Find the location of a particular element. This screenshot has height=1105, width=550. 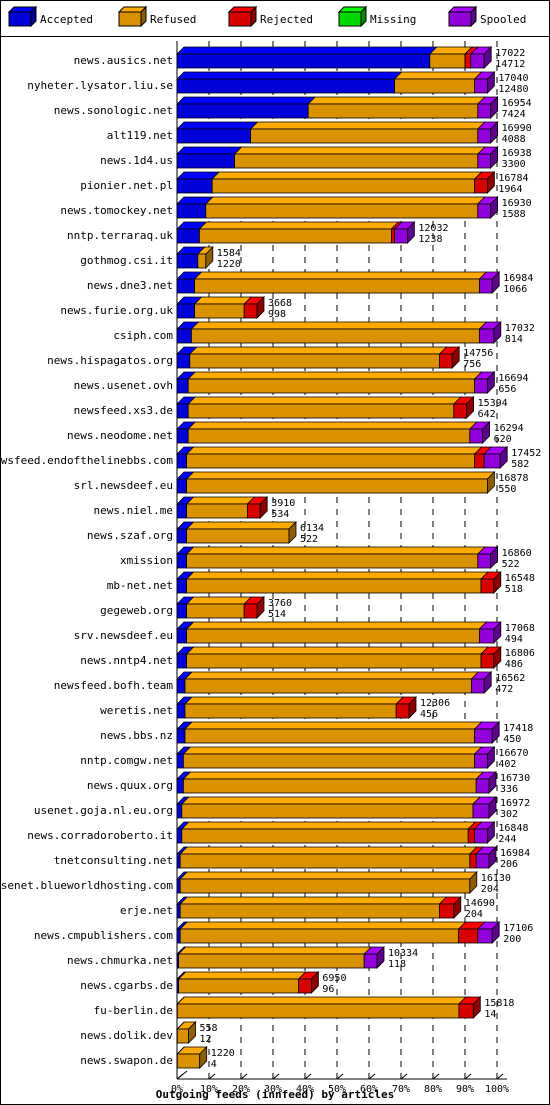

host-label: usenet.goja.nl.eu.org is located at coordinates (103, 810).